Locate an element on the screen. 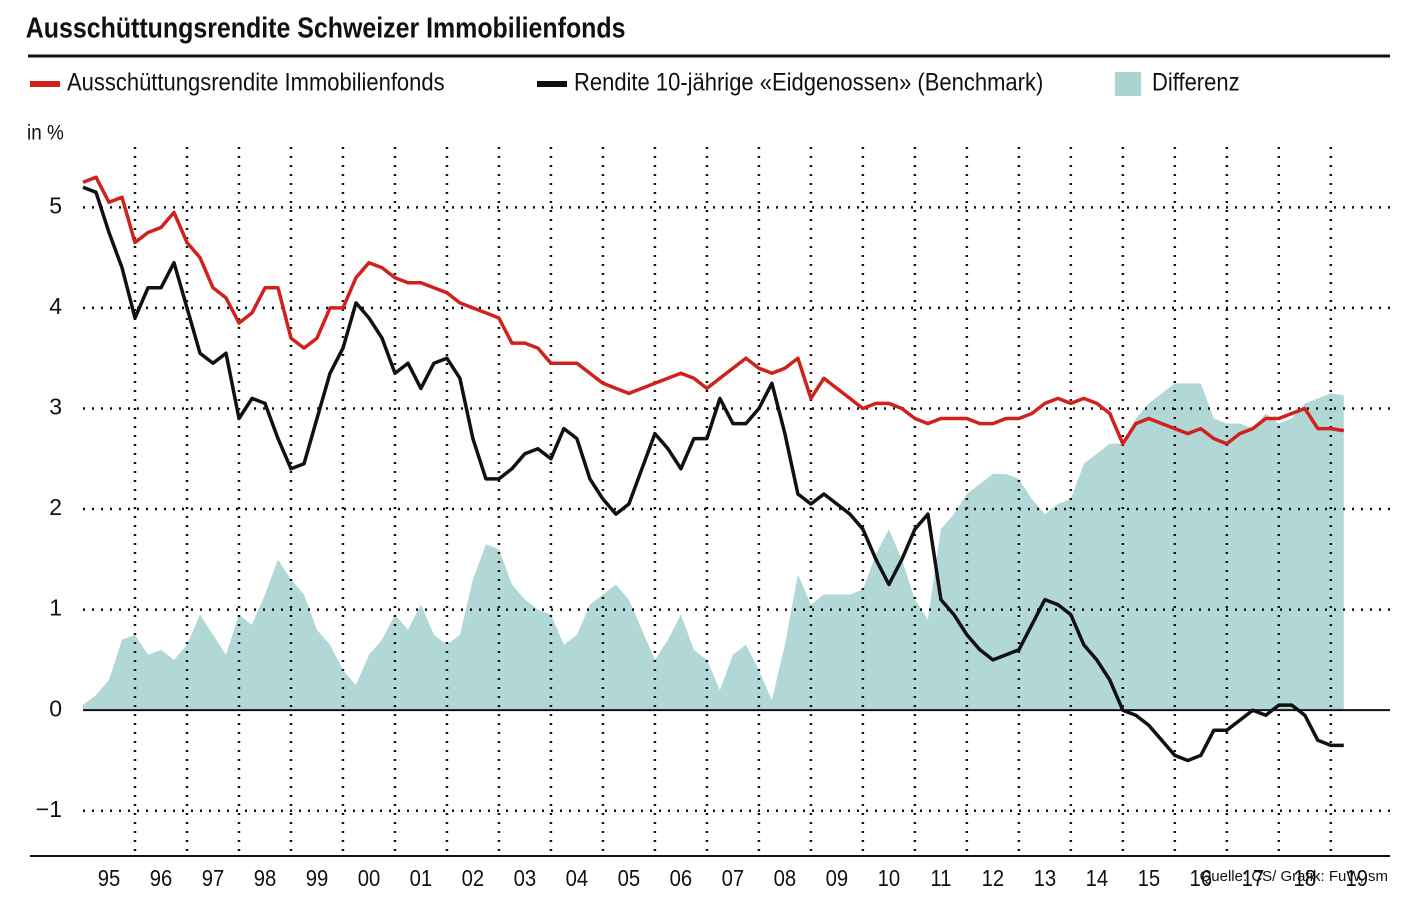  legend-label: Differenz is located at coordinates (1196, 82).